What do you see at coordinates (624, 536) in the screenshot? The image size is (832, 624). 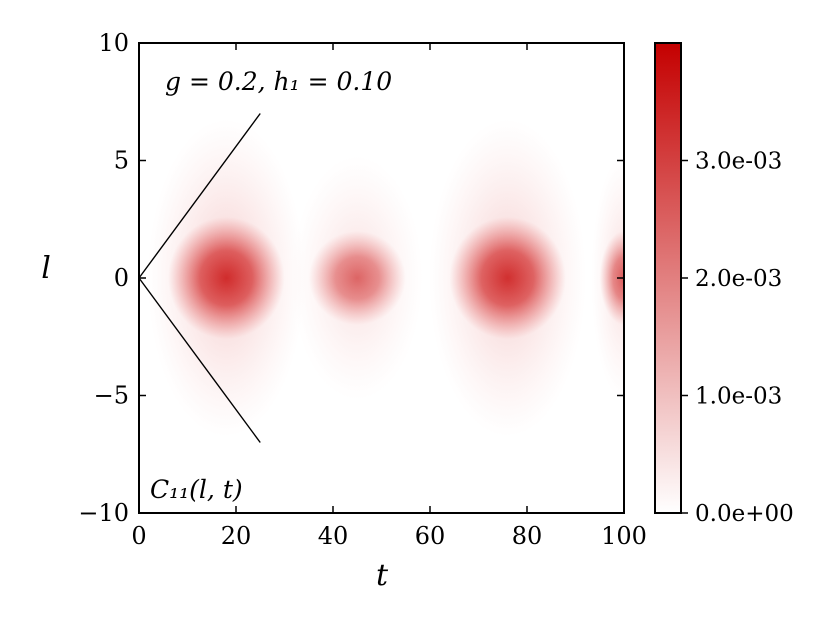 I see `x-tick-label: 100` at bounding box center [624, 536].